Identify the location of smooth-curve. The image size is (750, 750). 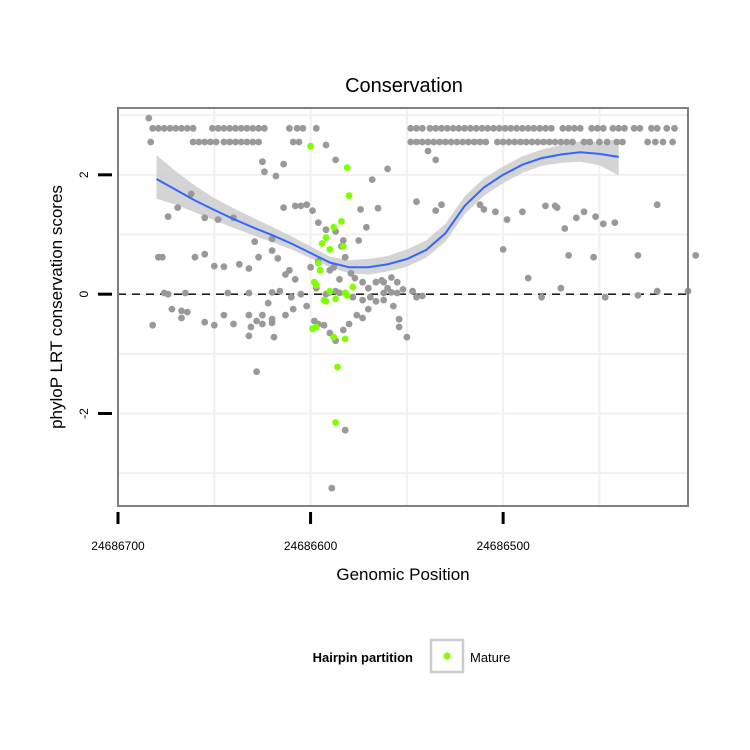
(387, 210).